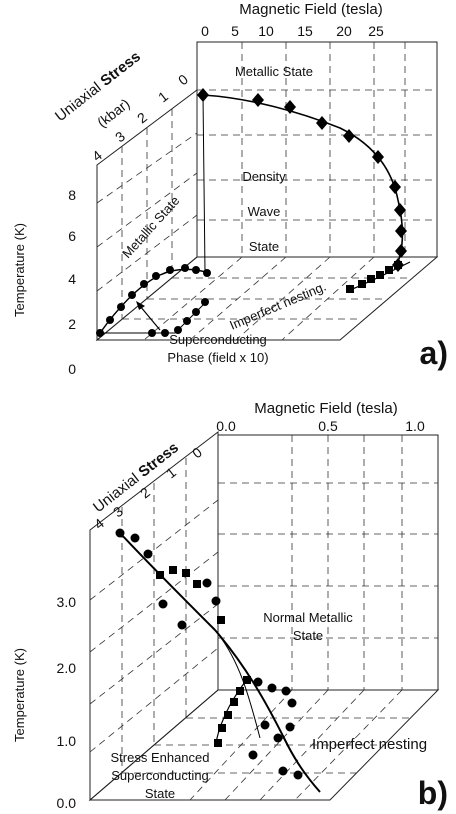  I want to click on panel-a-dws-curve, so click(303, 178).